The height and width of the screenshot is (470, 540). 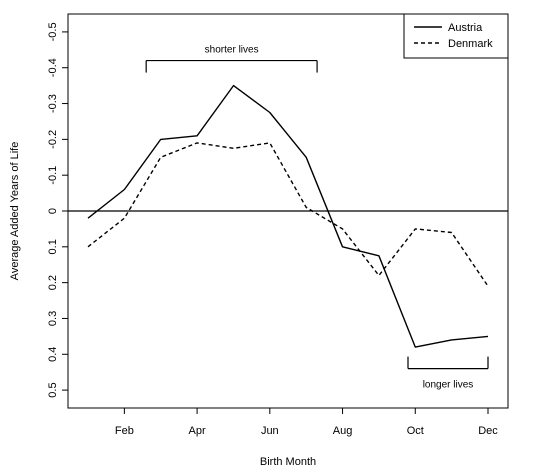 I want to click on y-tick-label: 0.1, so click(x=53, y=246).